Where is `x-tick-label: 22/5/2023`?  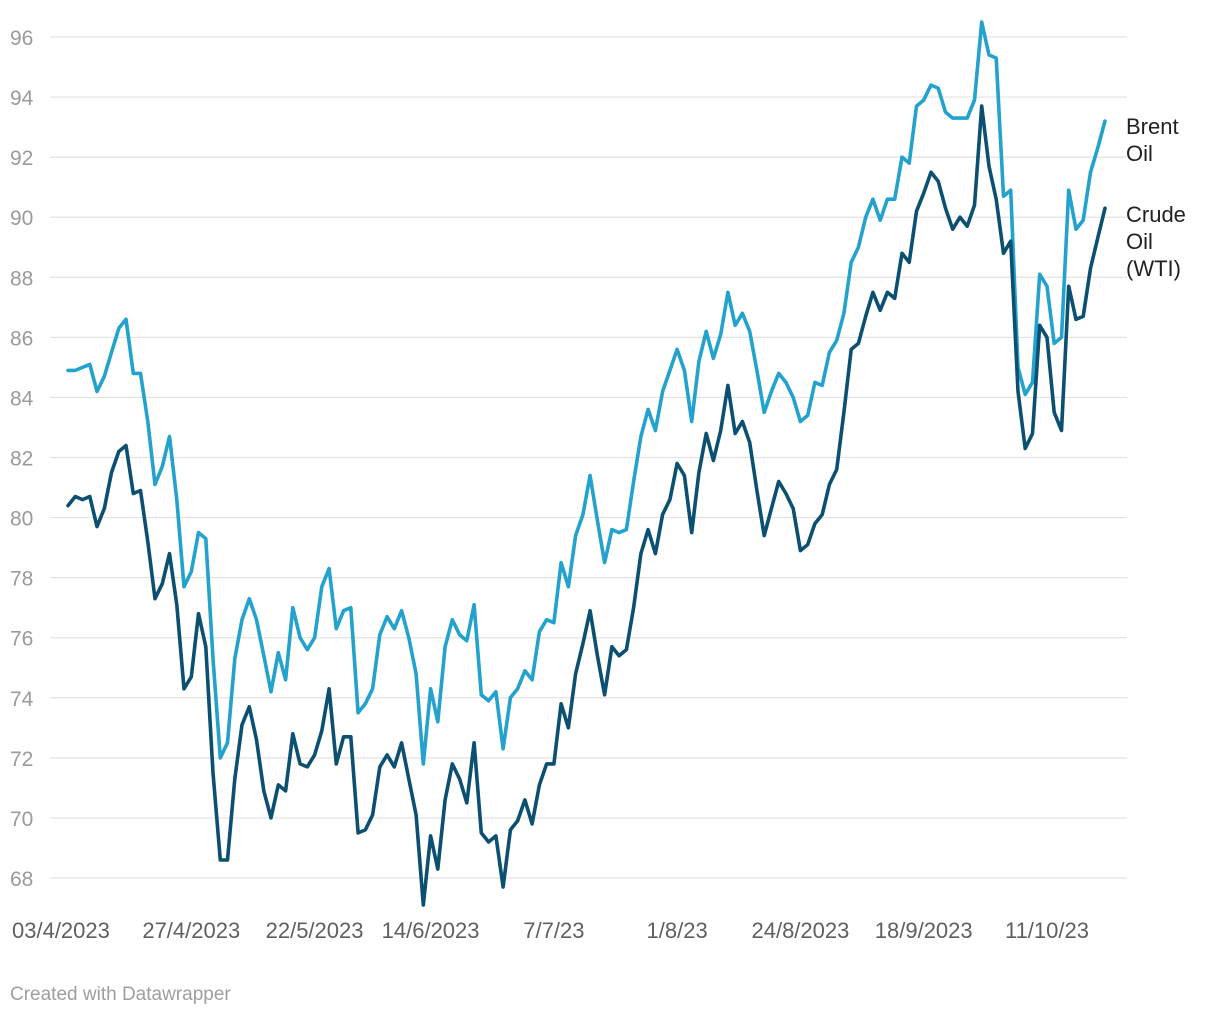 x-tick-label: 22/5/2023 is located at coordinates (315, 930).